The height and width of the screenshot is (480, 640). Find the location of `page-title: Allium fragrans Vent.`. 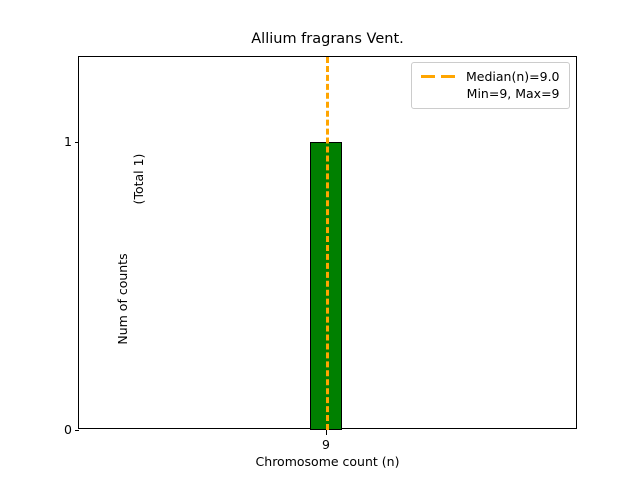

page-title: Allium fragrans Vent. is located at coordinates (327, 39).